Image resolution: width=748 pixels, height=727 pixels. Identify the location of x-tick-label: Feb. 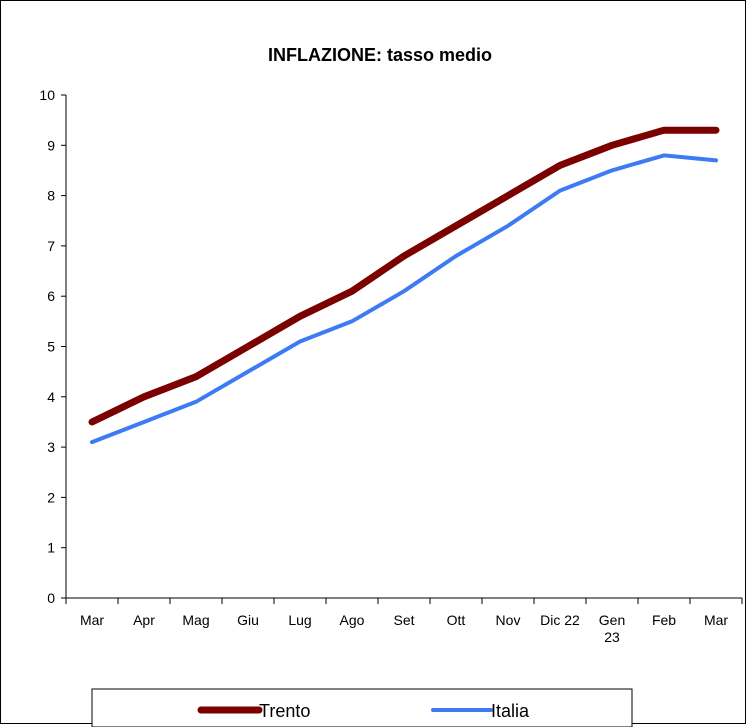
(664, 620).